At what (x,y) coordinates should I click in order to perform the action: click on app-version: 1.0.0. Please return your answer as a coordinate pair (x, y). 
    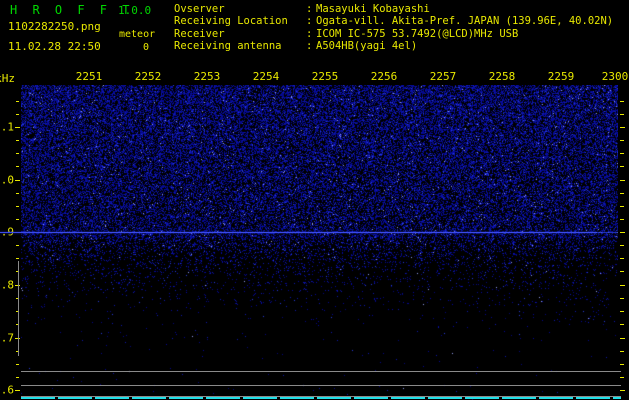
    Looking at the image, I should click on (135, 10).